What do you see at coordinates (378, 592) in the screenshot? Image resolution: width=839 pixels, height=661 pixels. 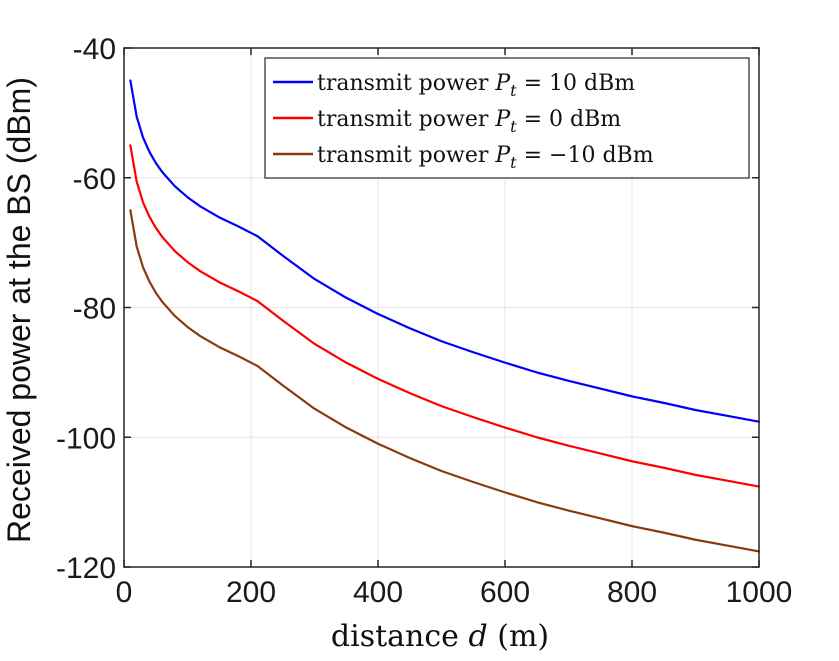 I see `x-tick-label: 400` at bounding box center [378, 592].